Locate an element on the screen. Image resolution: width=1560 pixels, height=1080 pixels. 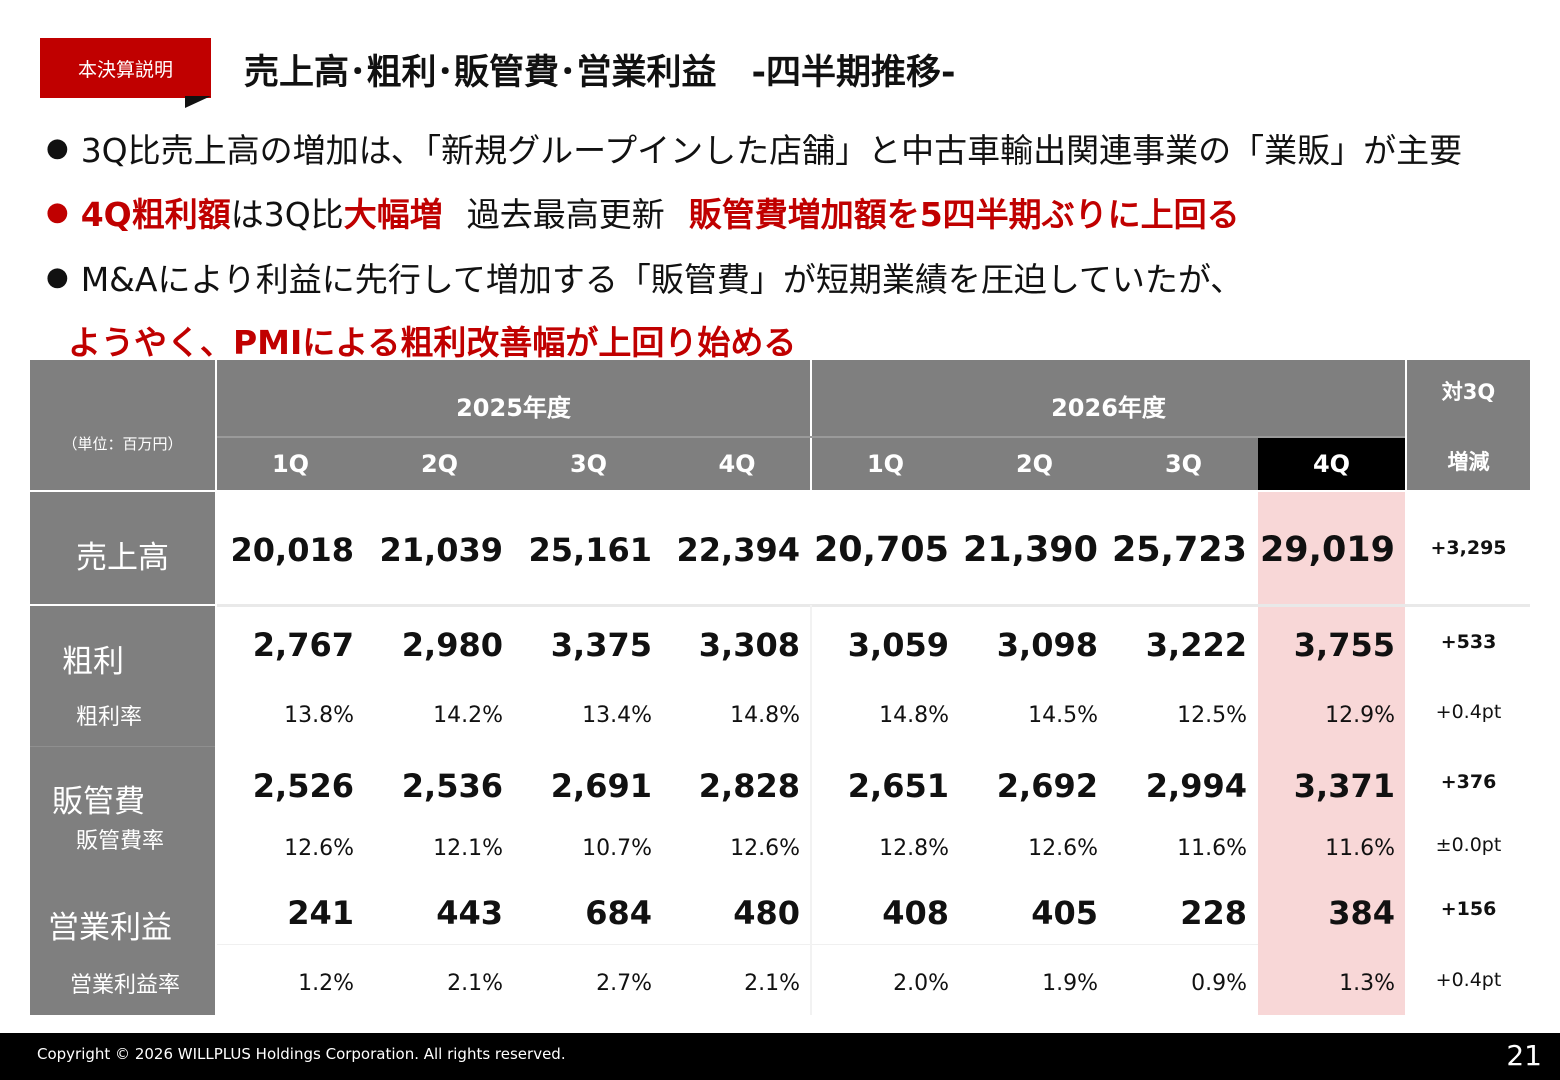
gross-margin-cell: 13.4% is located at coordinates (617, 715).